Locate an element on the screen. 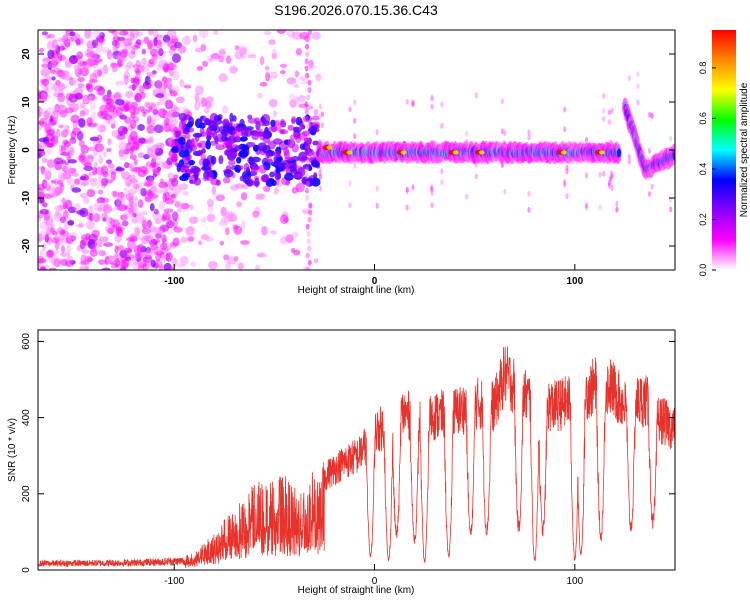 This screenshot has height=600, width=750. colorbar-tick-label: 0.6 is located at coordinates (703, 118).